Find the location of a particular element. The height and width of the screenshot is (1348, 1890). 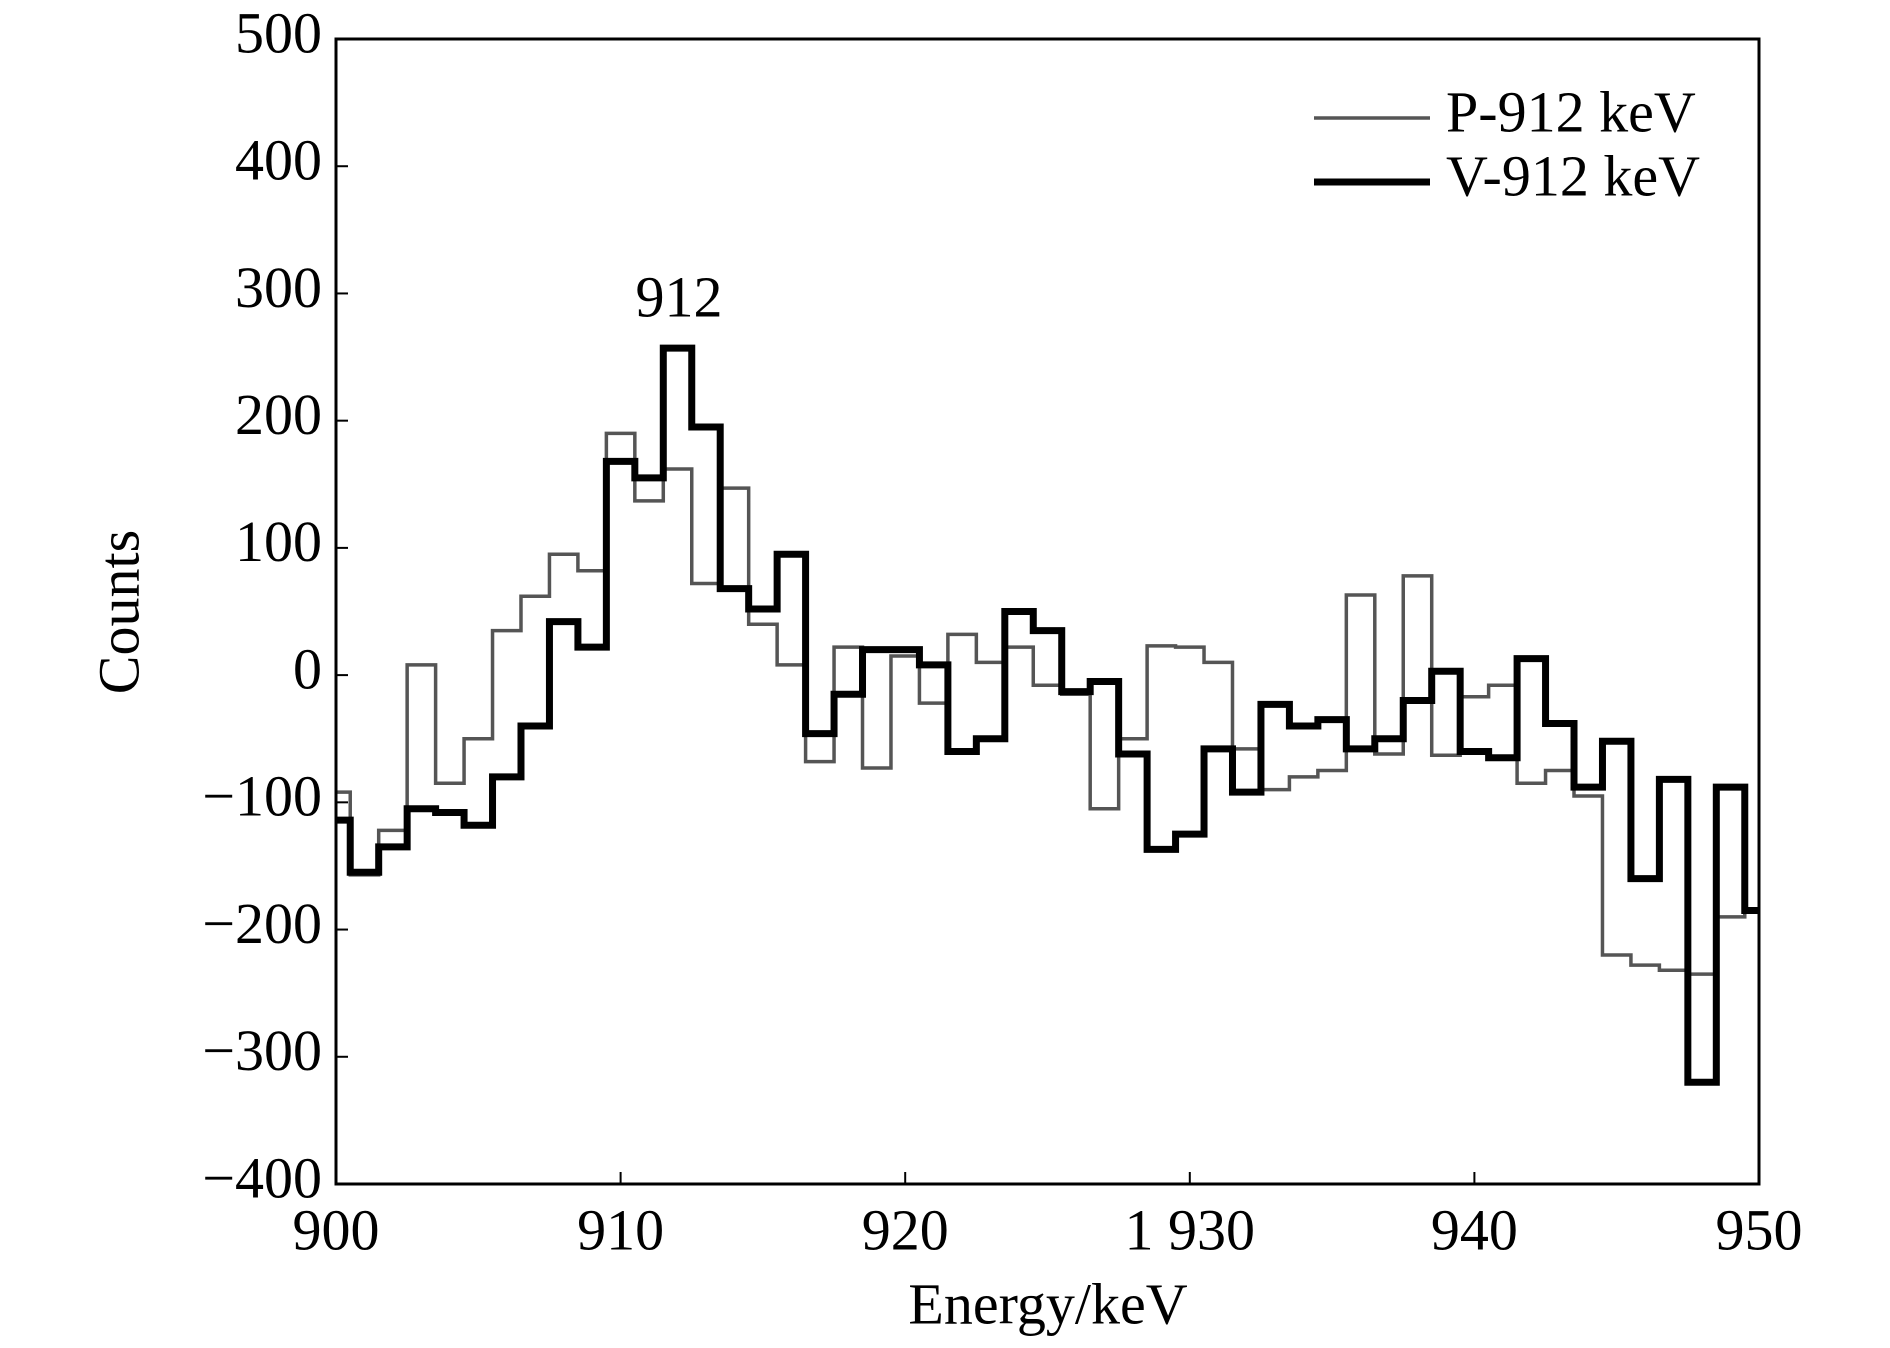

y-tick-label: −300 is located at coordinates (262, 1050).